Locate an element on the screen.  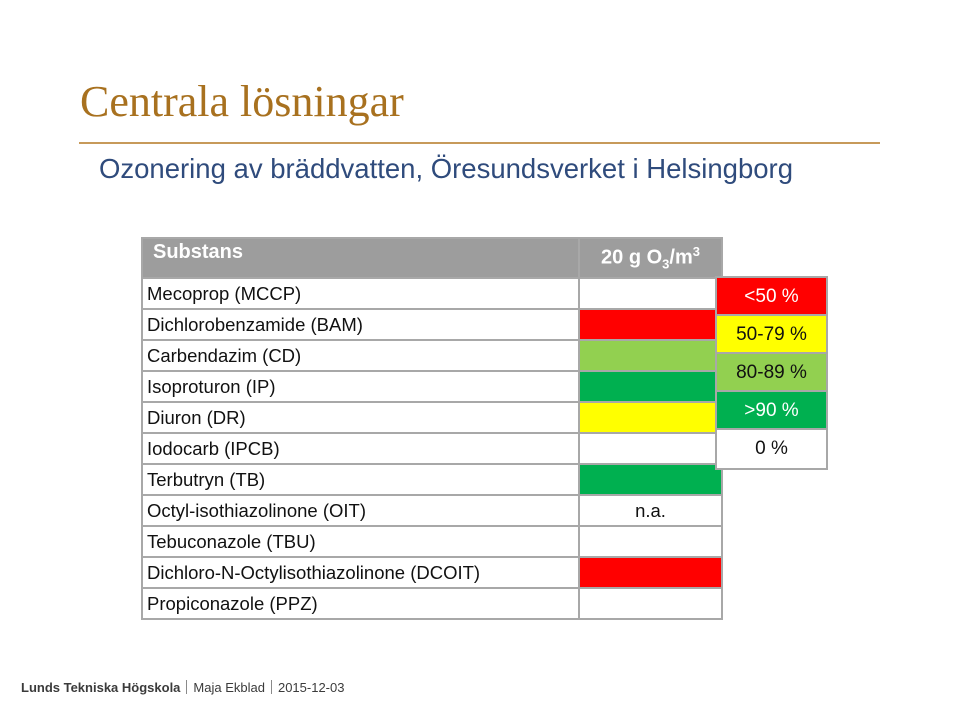
table-row: Dichlorobenzamide (BAM) is located at coordinates (432, 324).